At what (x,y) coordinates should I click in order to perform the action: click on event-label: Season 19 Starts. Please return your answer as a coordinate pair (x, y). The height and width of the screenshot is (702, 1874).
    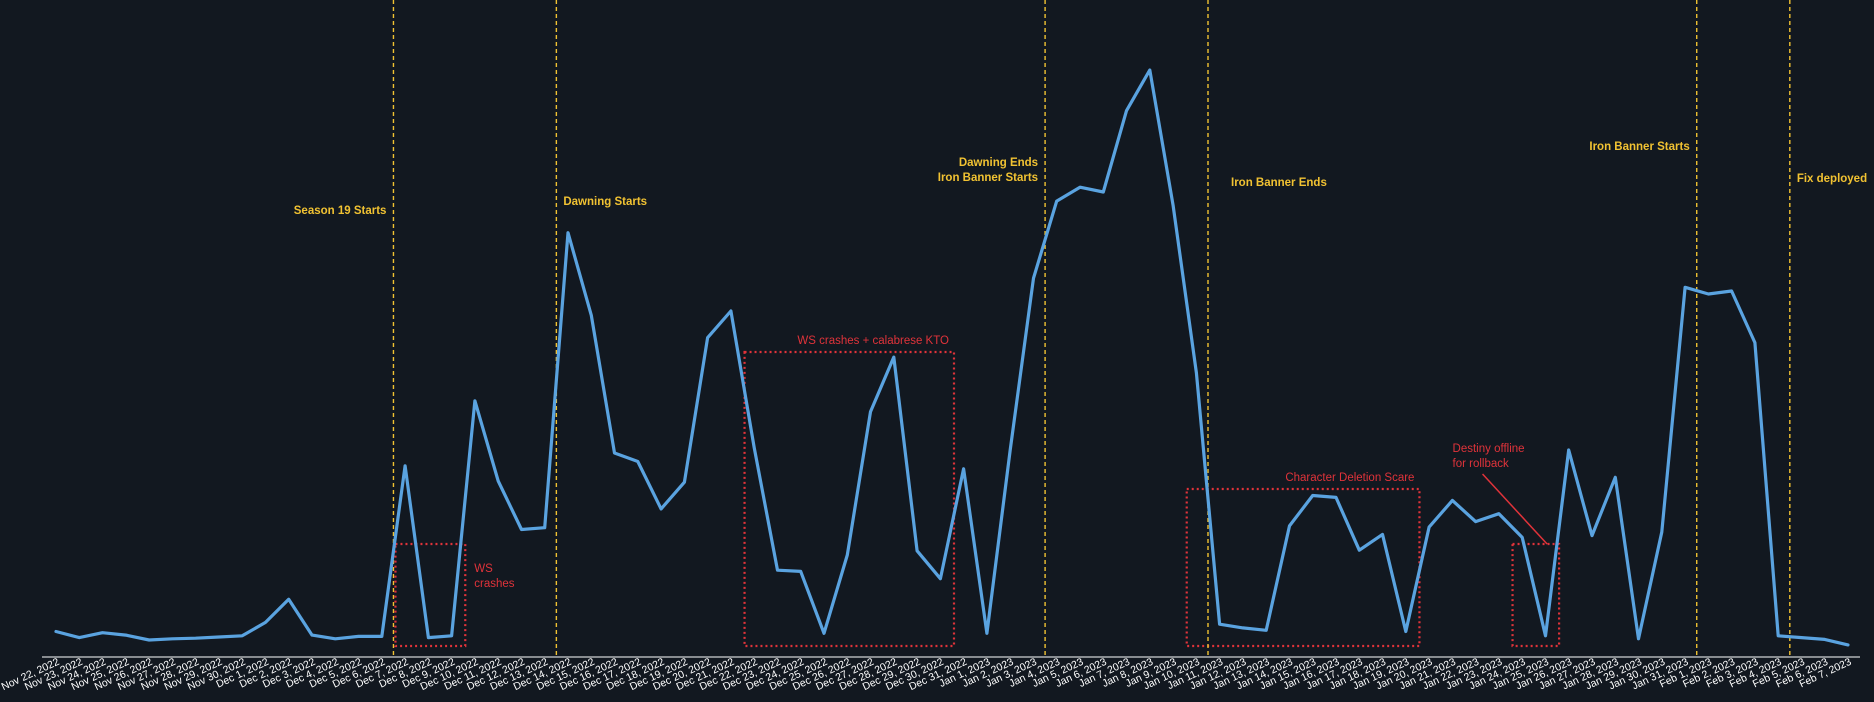
    Looking at the image, I should click on (340, 211).